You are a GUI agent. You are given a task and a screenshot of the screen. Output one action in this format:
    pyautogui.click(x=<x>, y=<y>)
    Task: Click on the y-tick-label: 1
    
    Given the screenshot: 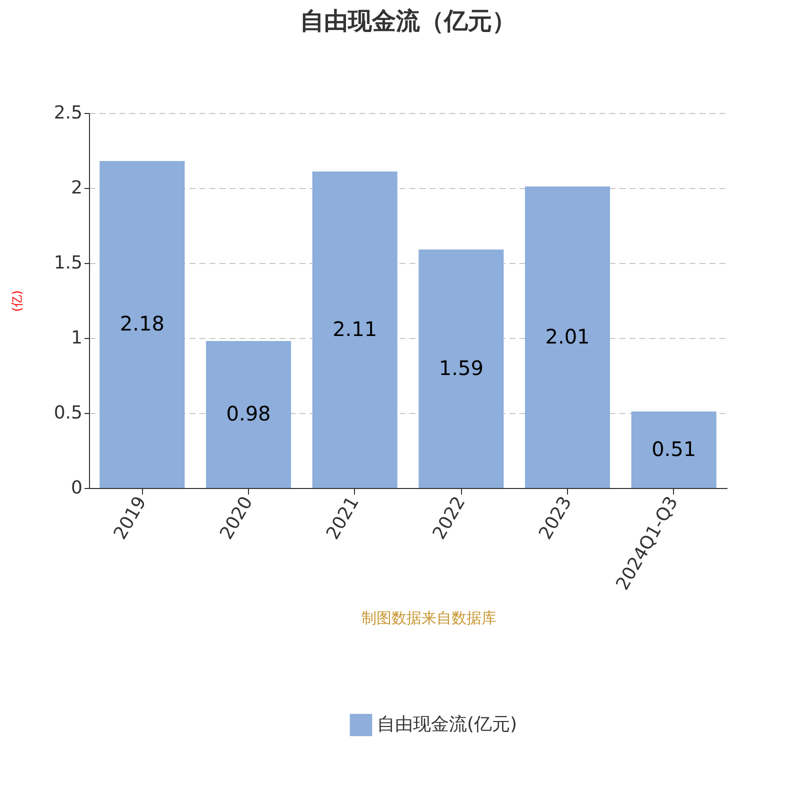 What is the action you would take?
    pyautogui.click(x=76, y=338)
    